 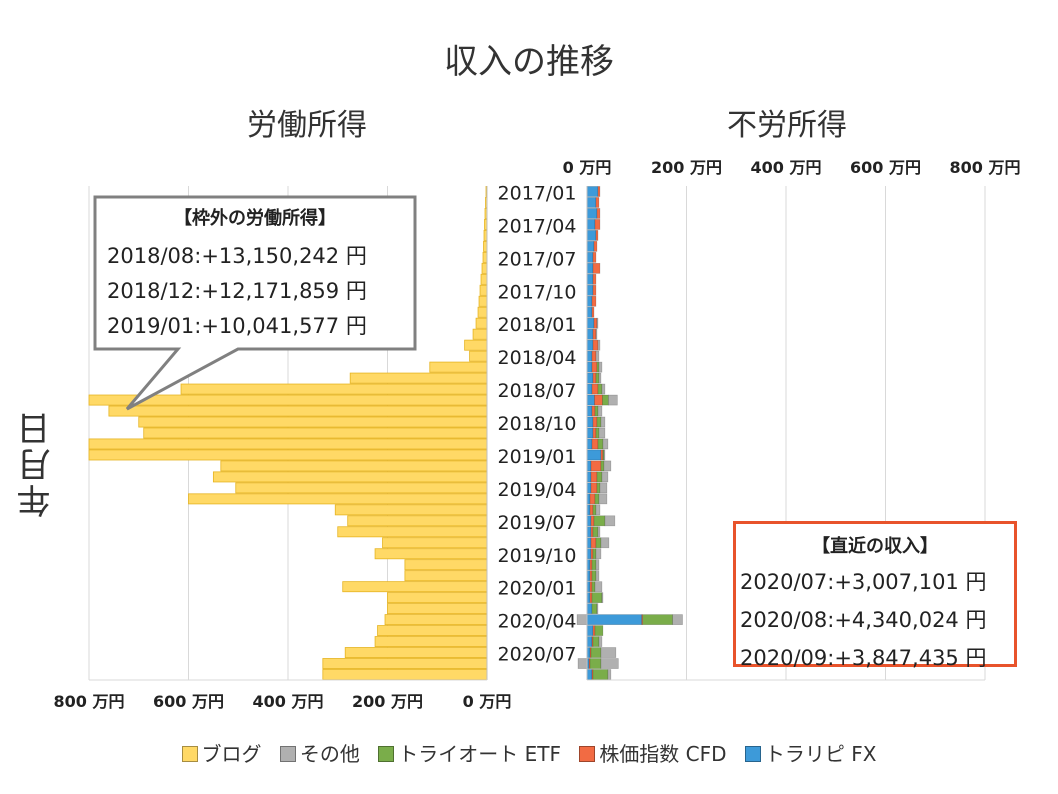 I want to click on labor-bar-2017/12, so click(x=482, y=312).